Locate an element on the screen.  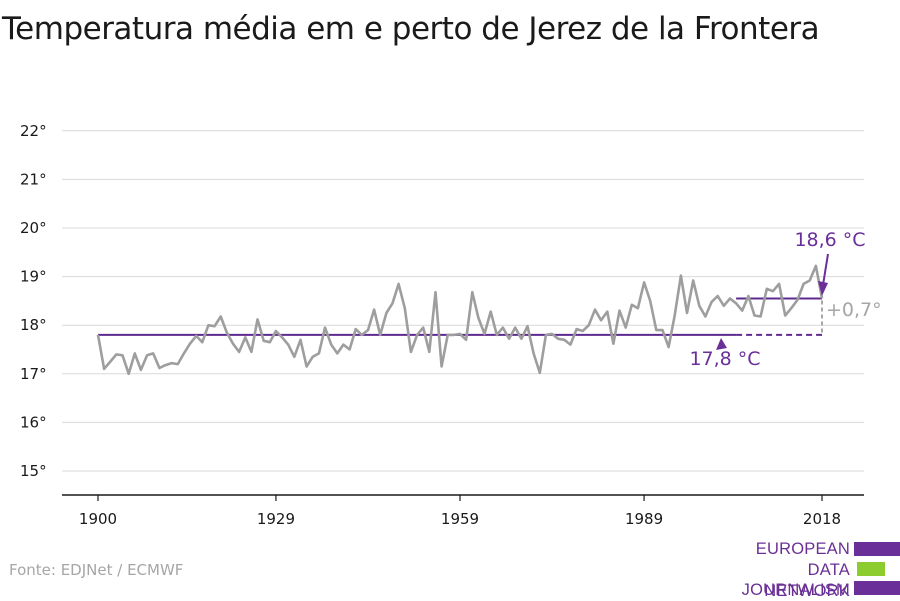
logo-line-european: EUROPEAN is located at coordinates (802, 549).